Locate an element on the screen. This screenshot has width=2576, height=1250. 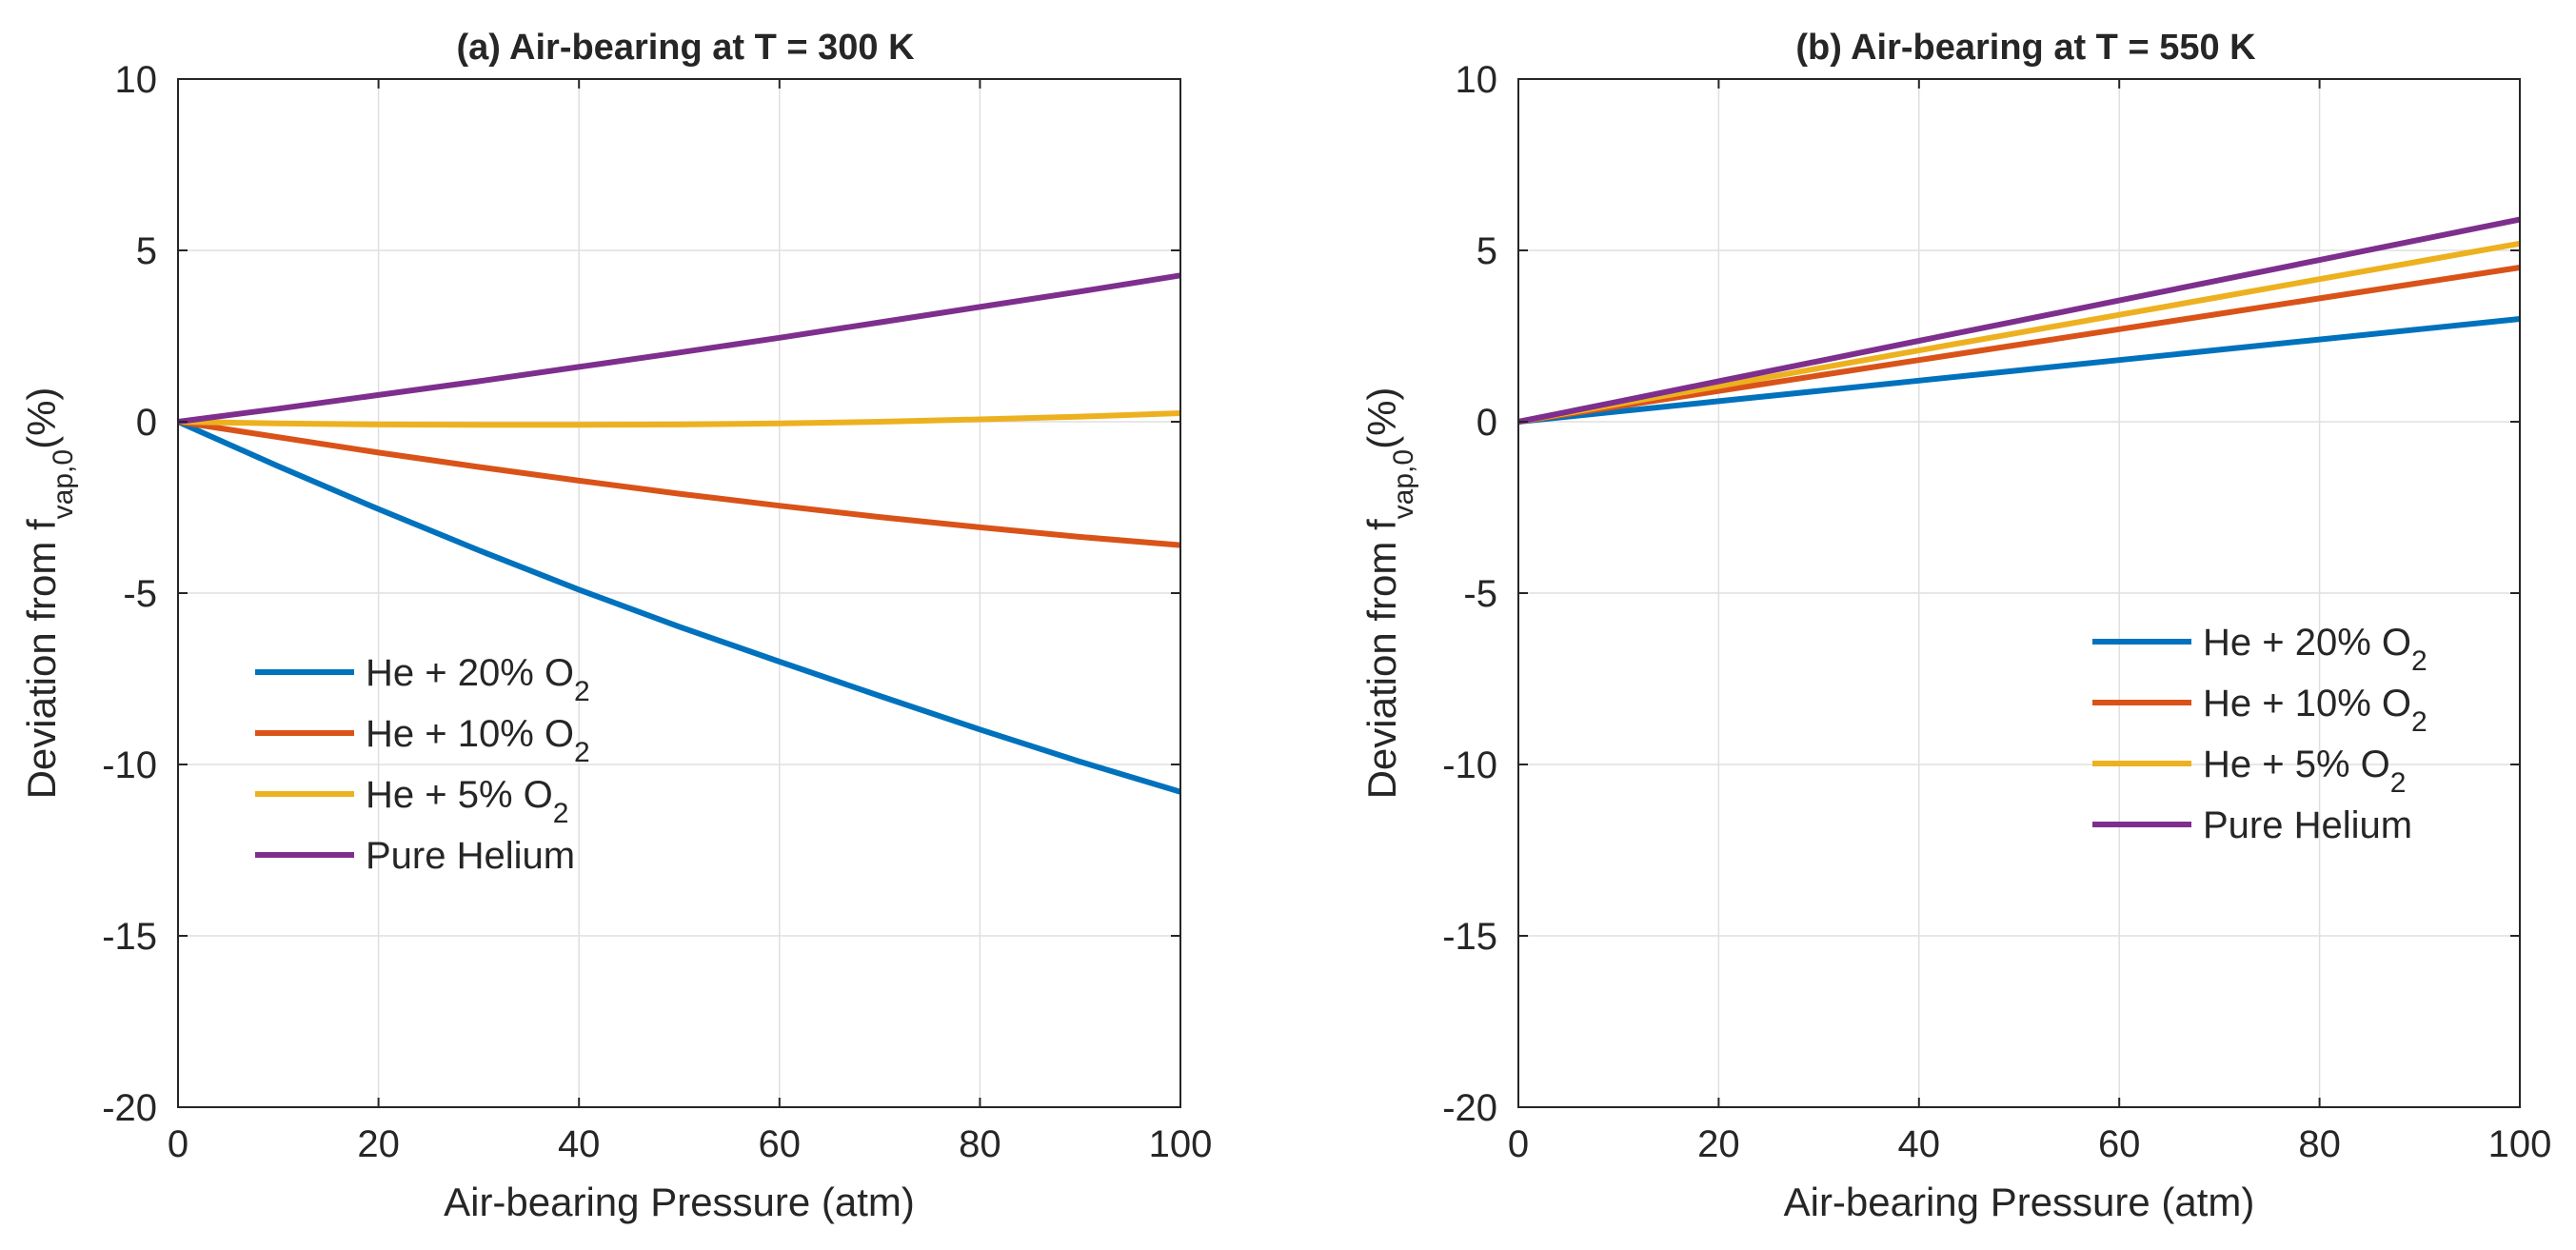
chart-title: (b) Air-bearing at T = 550 K is located at coordinates (2025, 48).